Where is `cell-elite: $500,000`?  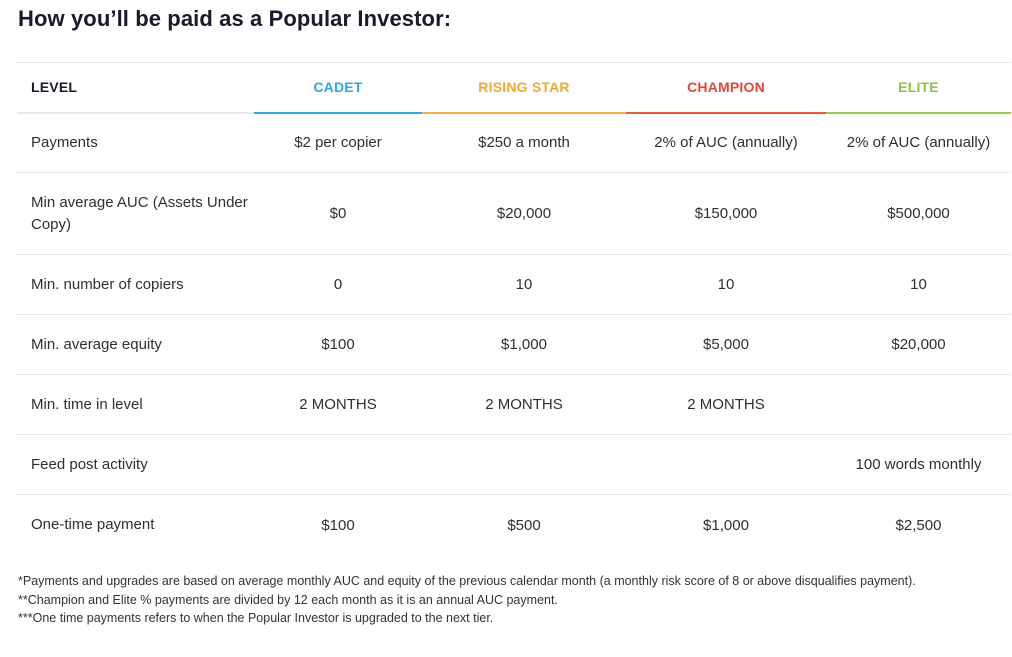
cell-elite: $500,000 is located at coordinates (918, 213).